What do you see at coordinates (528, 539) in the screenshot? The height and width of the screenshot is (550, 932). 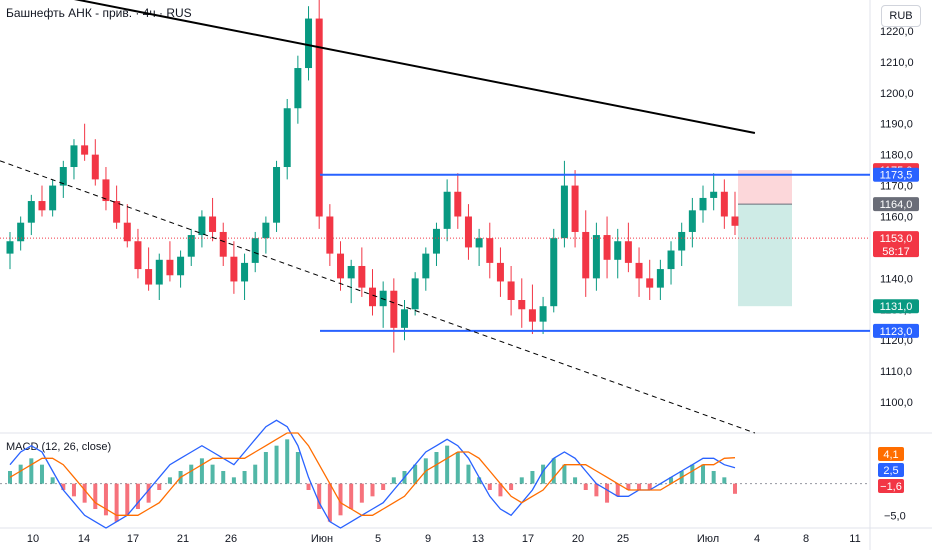 I see `time-tick-label: 17` at bounding box center [528, 539].